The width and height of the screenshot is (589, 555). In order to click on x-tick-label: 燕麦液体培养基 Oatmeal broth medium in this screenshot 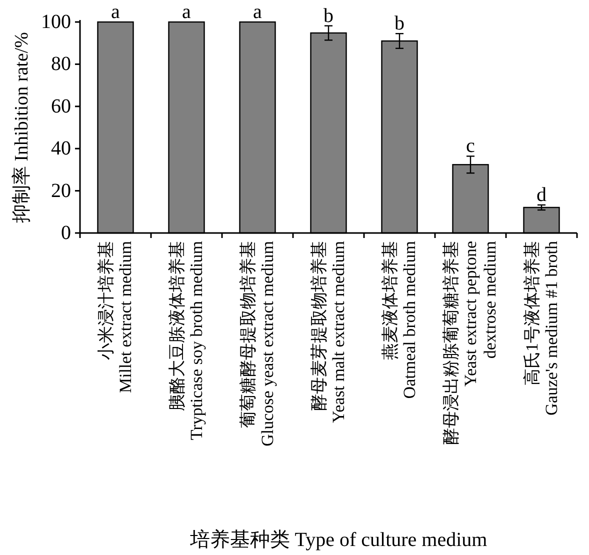, I will do `click(399, 320)`.